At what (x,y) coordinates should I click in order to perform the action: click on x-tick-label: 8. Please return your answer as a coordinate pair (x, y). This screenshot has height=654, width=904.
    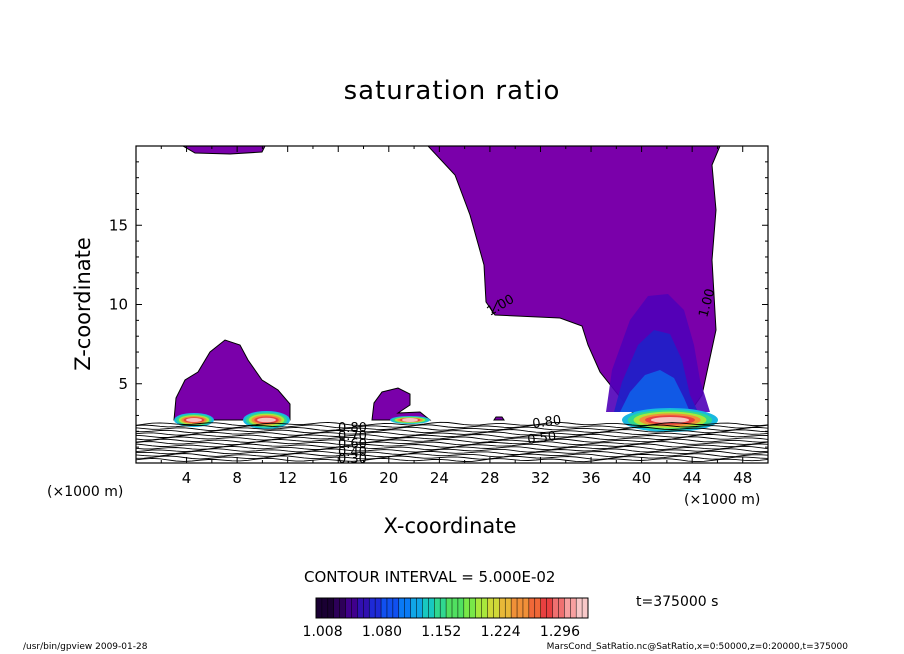
    Looking at the image, I should click on (237, 478).